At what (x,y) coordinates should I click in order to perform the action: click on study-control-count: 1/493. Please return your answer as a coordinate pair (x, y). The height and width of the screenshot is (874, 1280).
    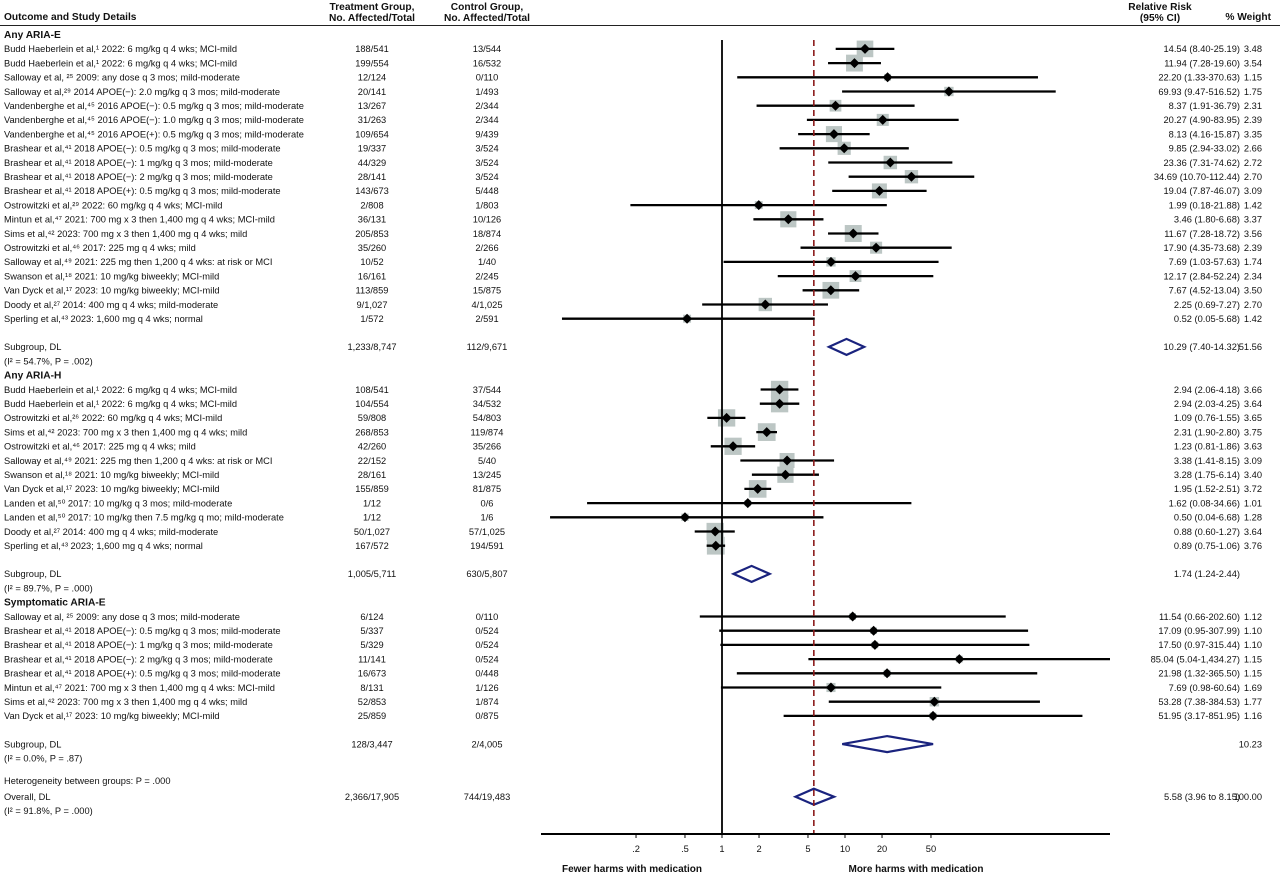
    Looking at the image, I should click on (486, 92).